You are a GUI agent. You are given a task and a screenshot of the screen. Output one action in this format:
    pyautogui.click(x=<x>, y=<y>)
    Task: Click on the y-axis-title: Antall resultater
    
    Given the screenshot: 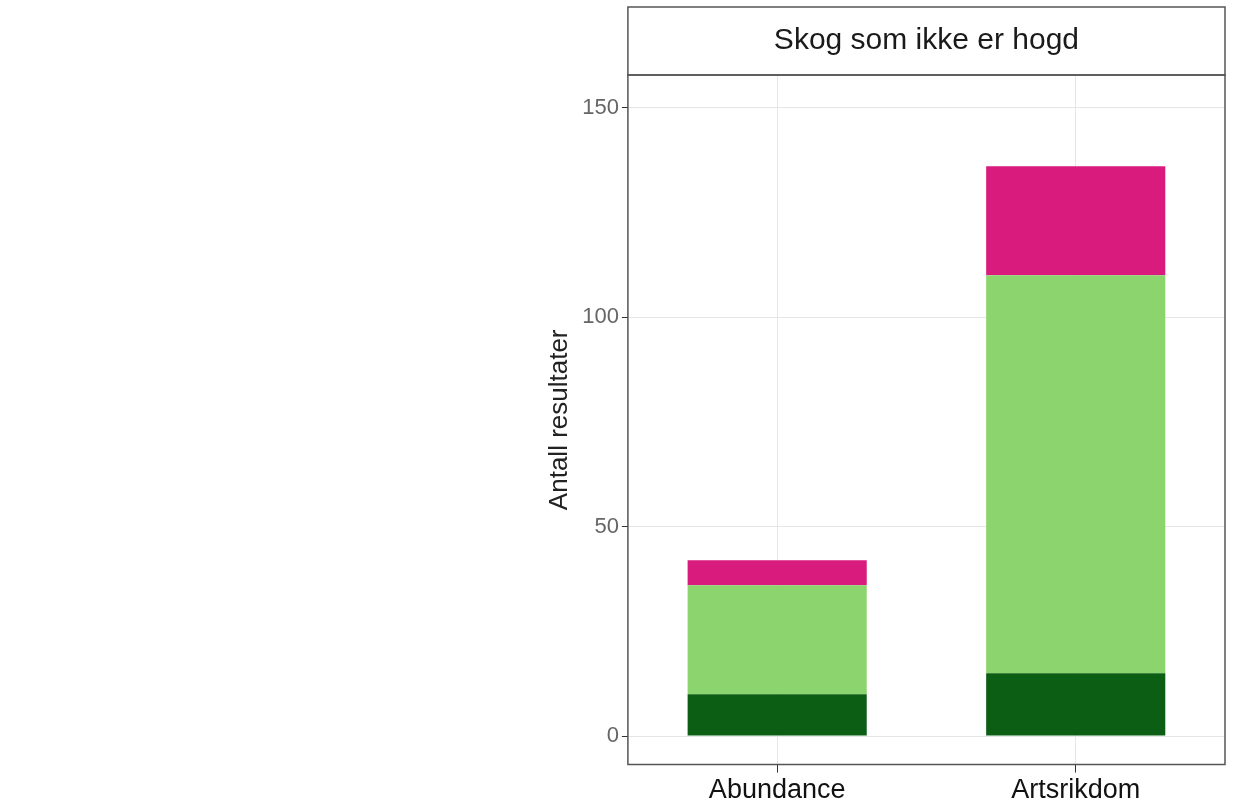 What is the action you would take?
    pyautogui.click(x=557, y=420)
    